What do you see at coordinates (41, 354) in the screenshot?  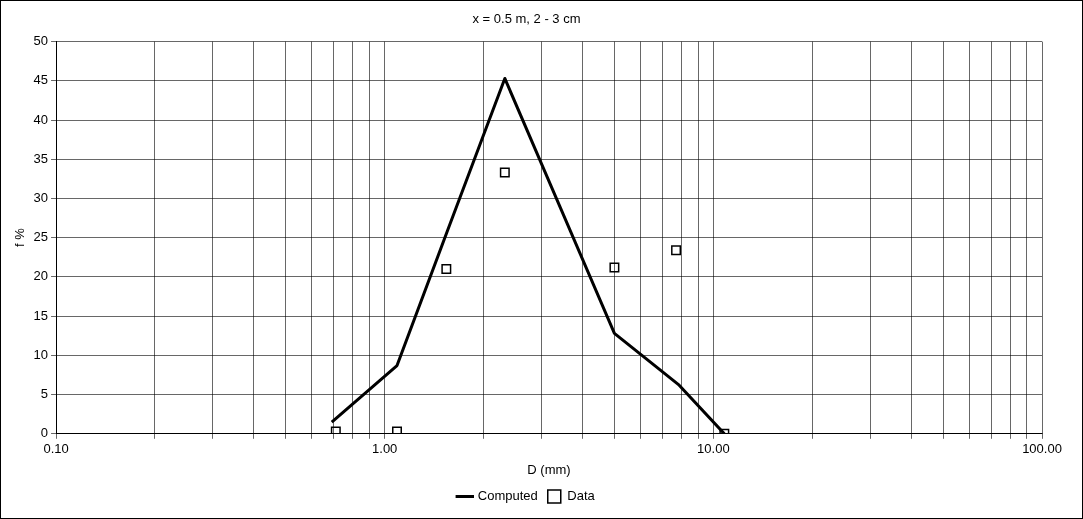 I see `y-tick-label: 10` at bounding box center [41, 354].